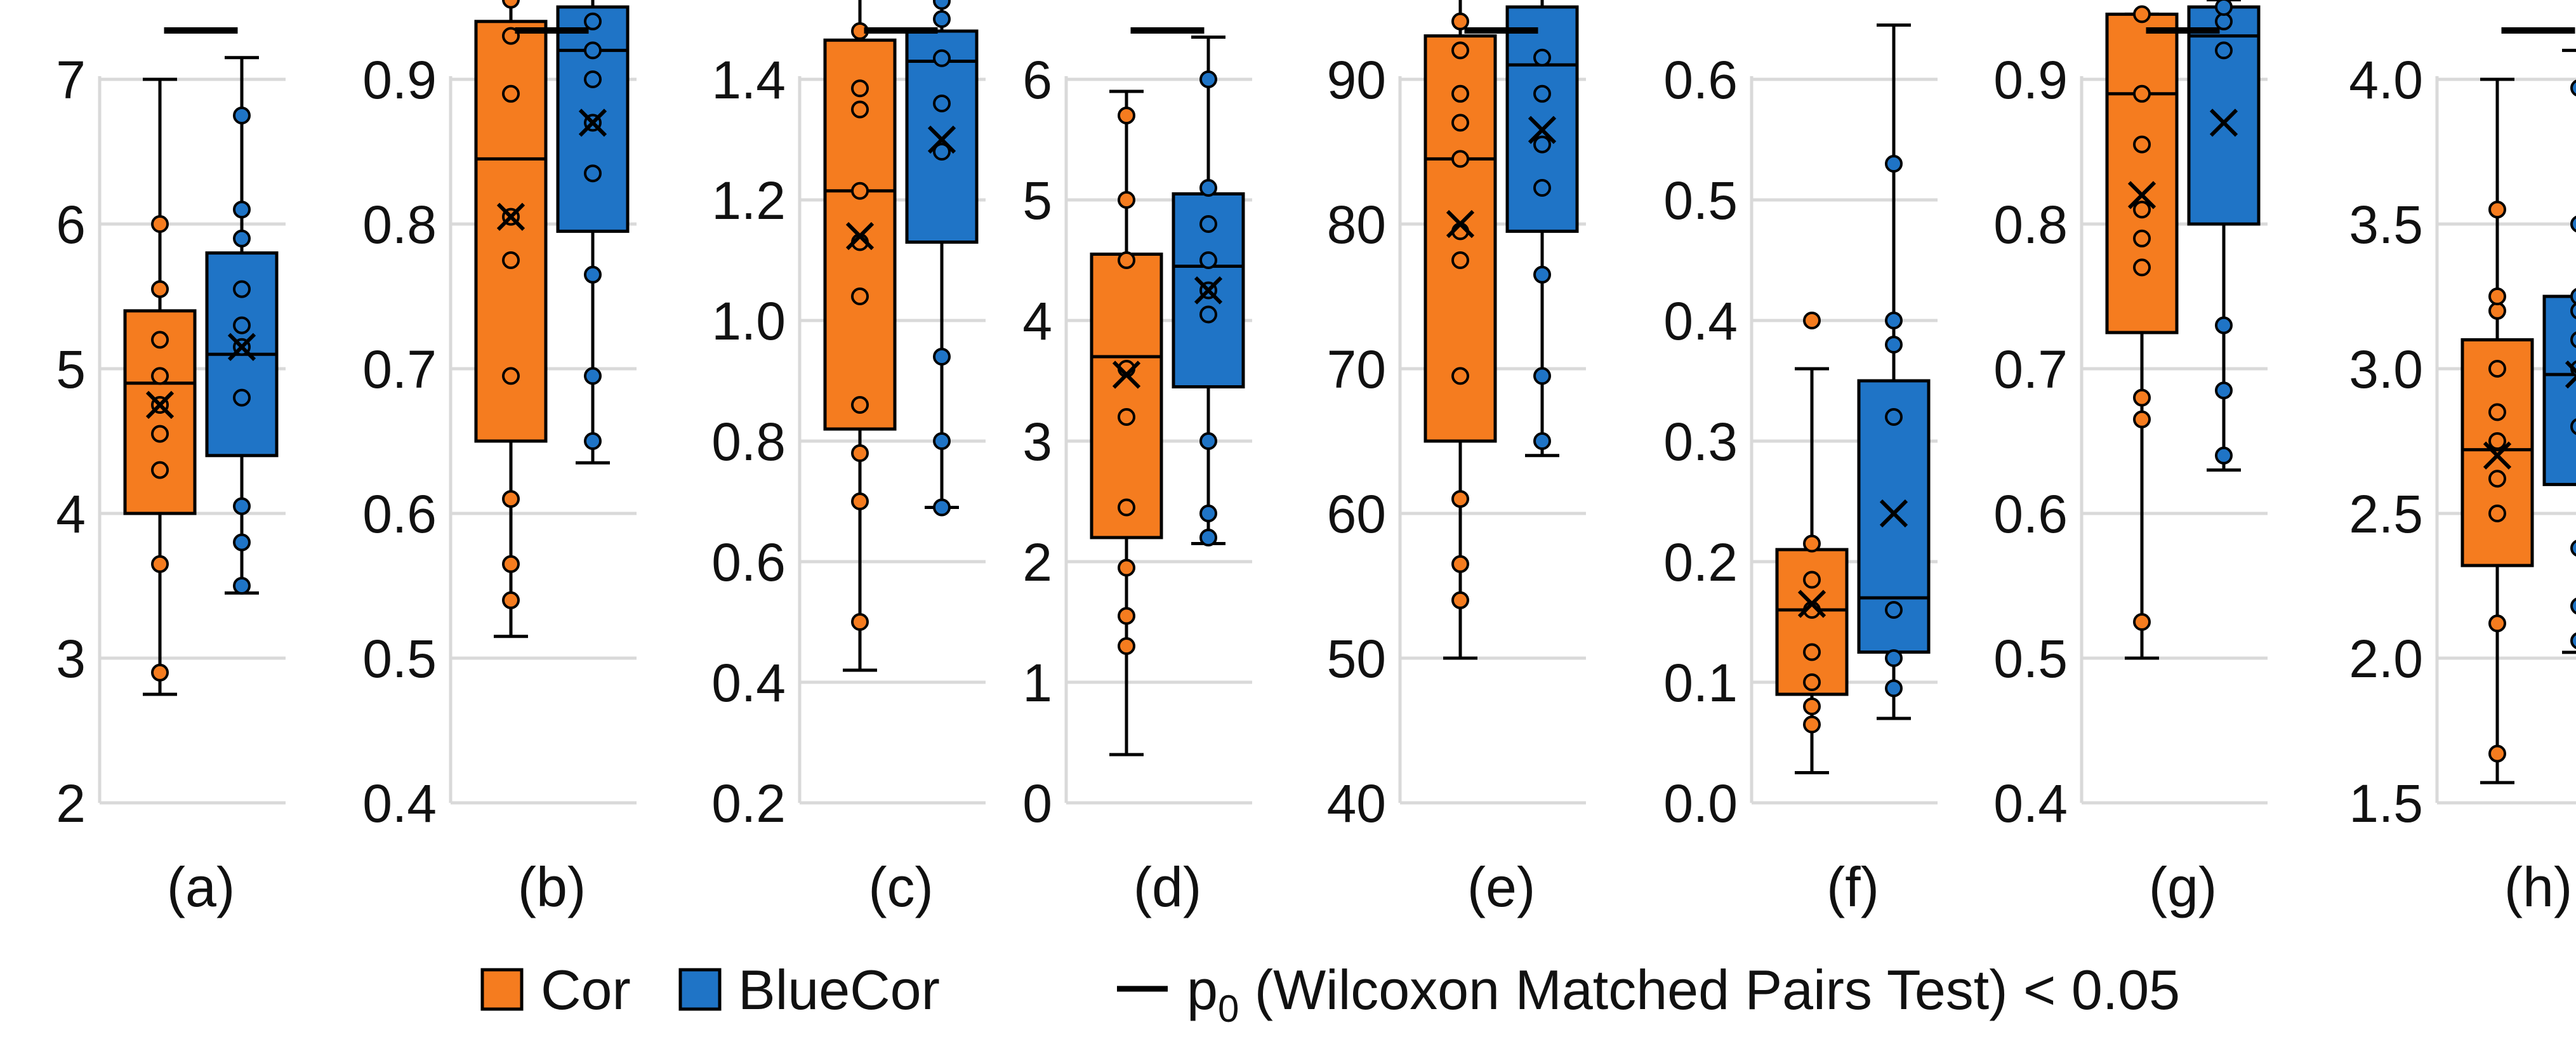  I want to click on panel-label: (g), so click(2183, 887).